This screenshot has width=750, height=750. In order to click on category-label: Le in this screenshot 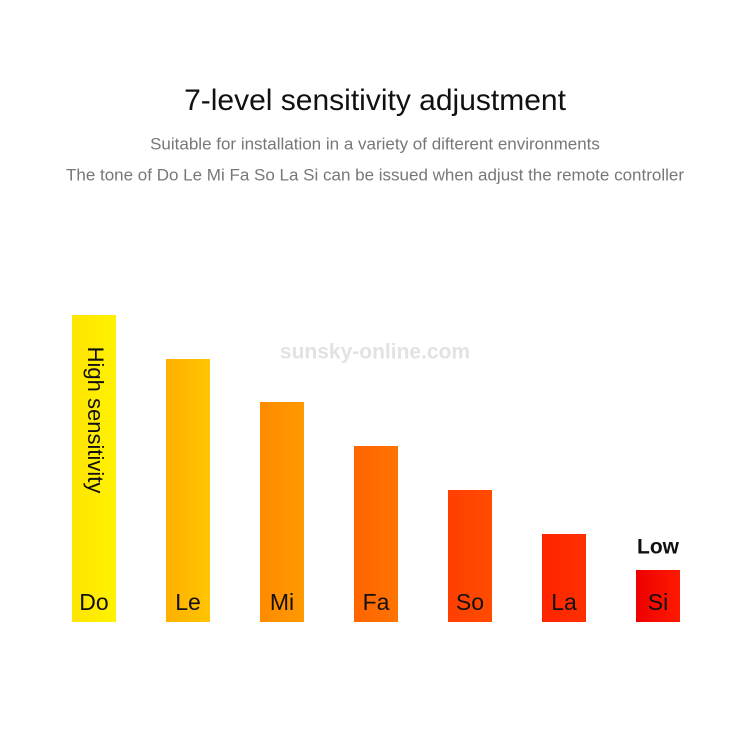, I will do `click(188, 602)`.